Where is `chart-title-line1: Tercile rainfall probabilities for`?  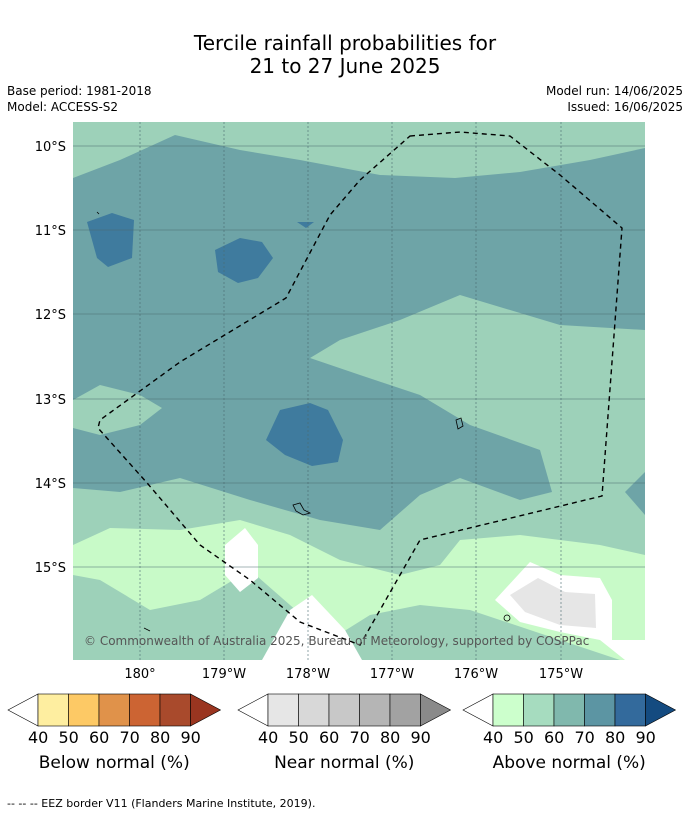
chart-title-line1: Tercile rainfall probabilities for is located at coordinates (345, 43).